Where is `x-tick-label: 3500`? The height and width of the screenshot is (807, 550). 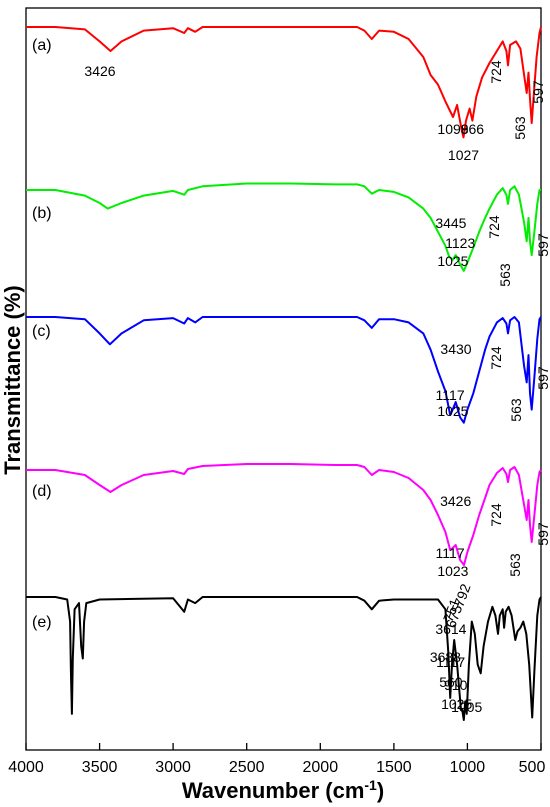 x-tick-label: 3500 is located at coordinates (100, 767).